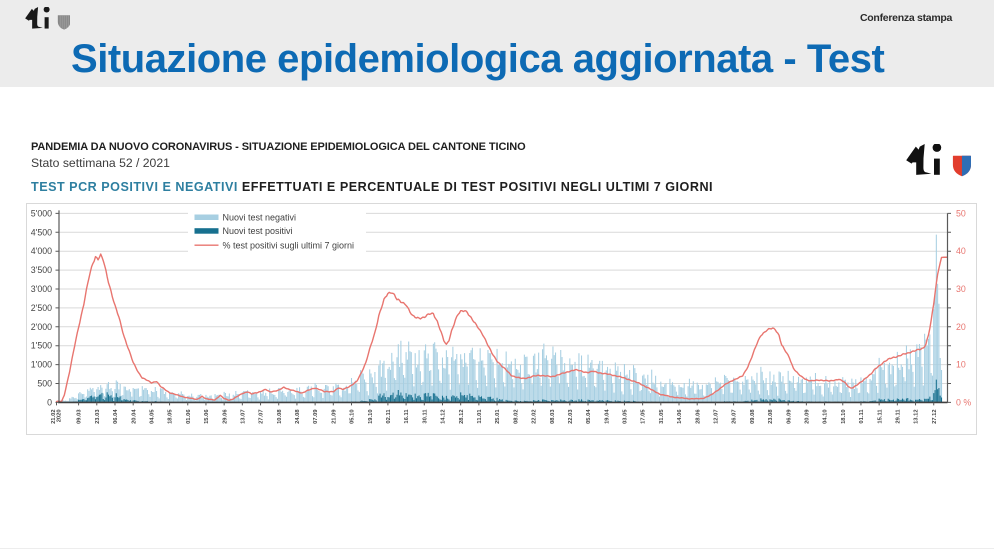 This screenshot has height=554, width=994. Describe the element at coordinates (961, 251) in the screenshot. I see `svg-text: 40` at that location.